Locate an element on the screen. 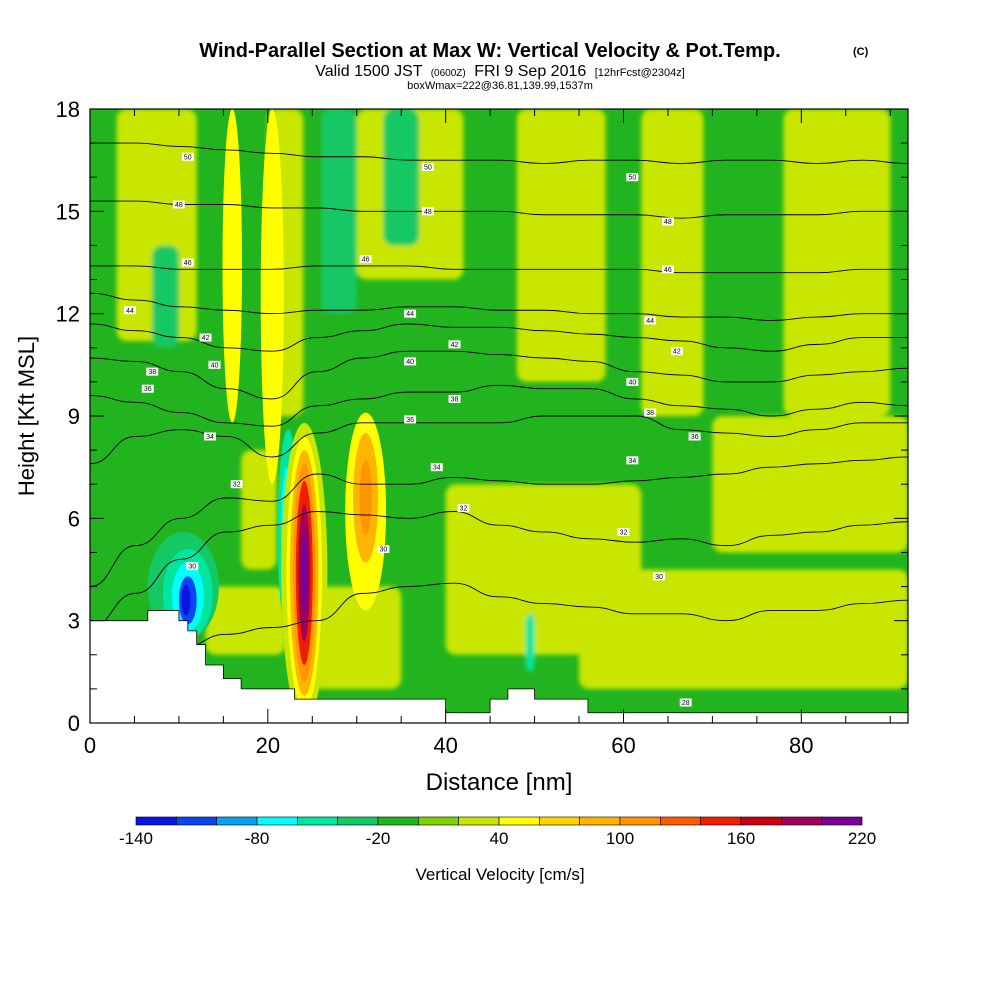 The image size is (1000, 1000). y-tick-label-9: 9 is located at coordinates (74, 416).